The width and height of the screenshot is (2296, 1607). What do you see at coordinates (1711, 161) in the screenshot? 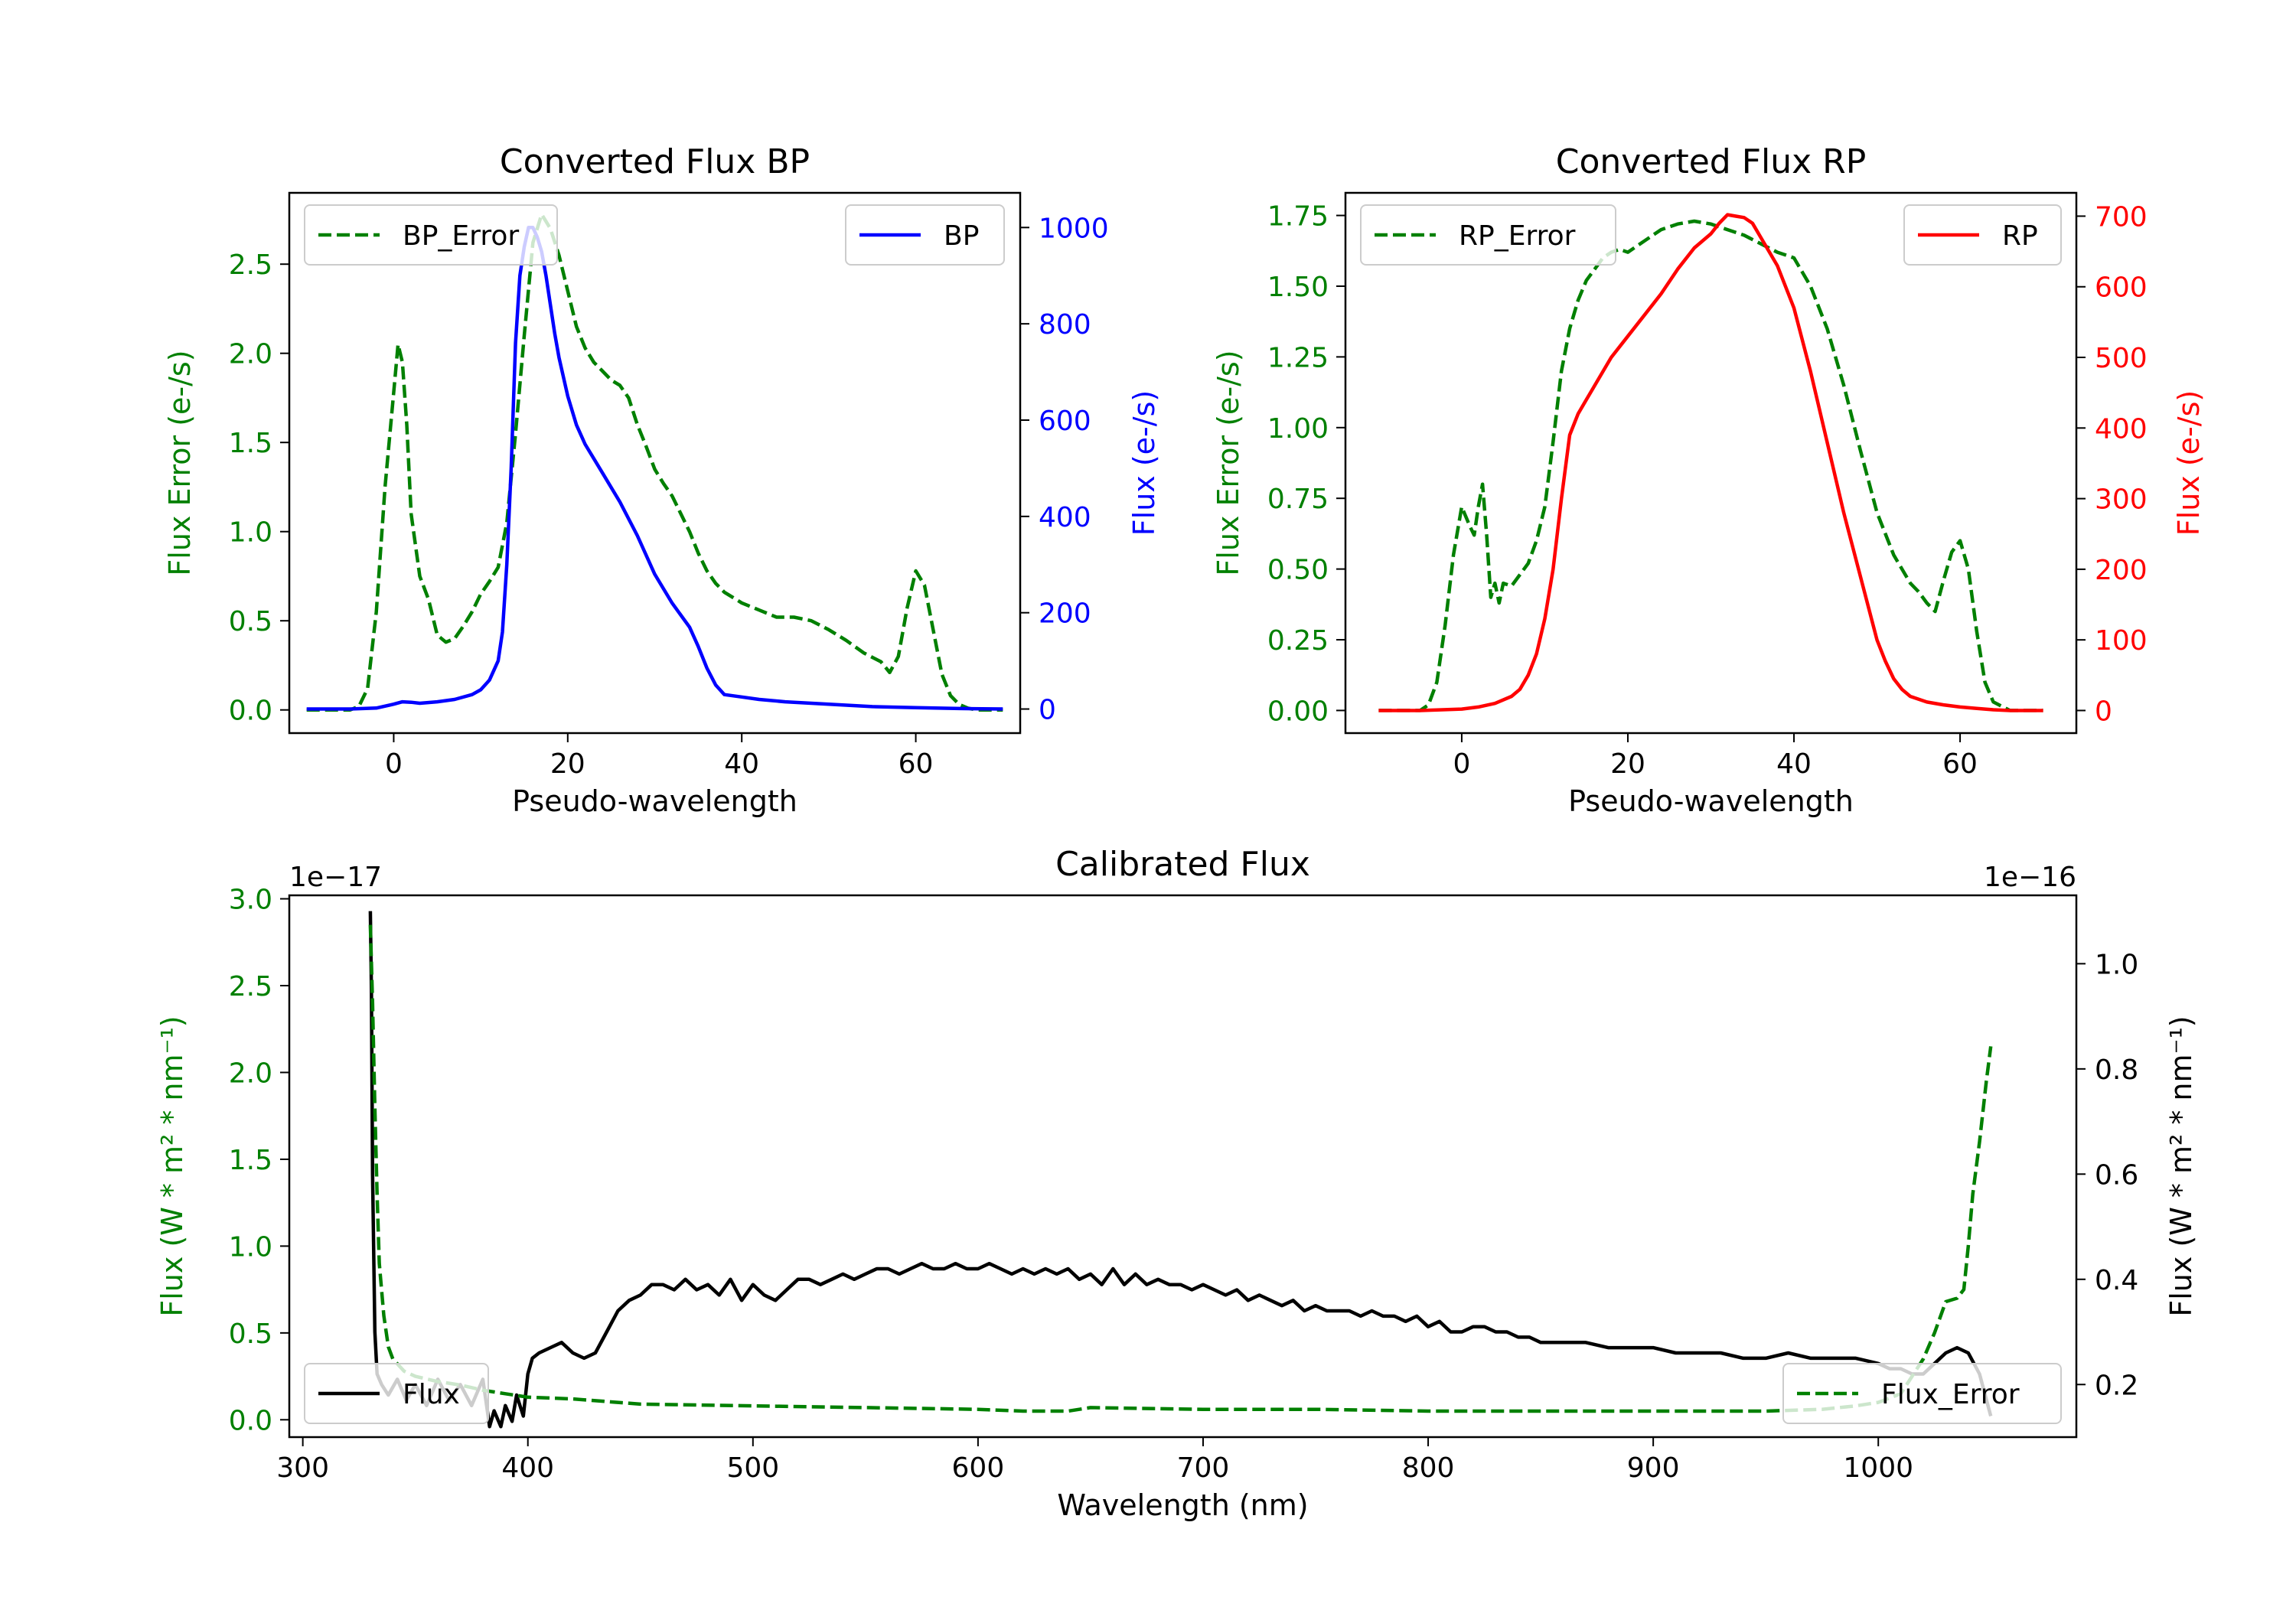
I see `chart-title: Converted Flux RP` at bounding box center [1711, 161].